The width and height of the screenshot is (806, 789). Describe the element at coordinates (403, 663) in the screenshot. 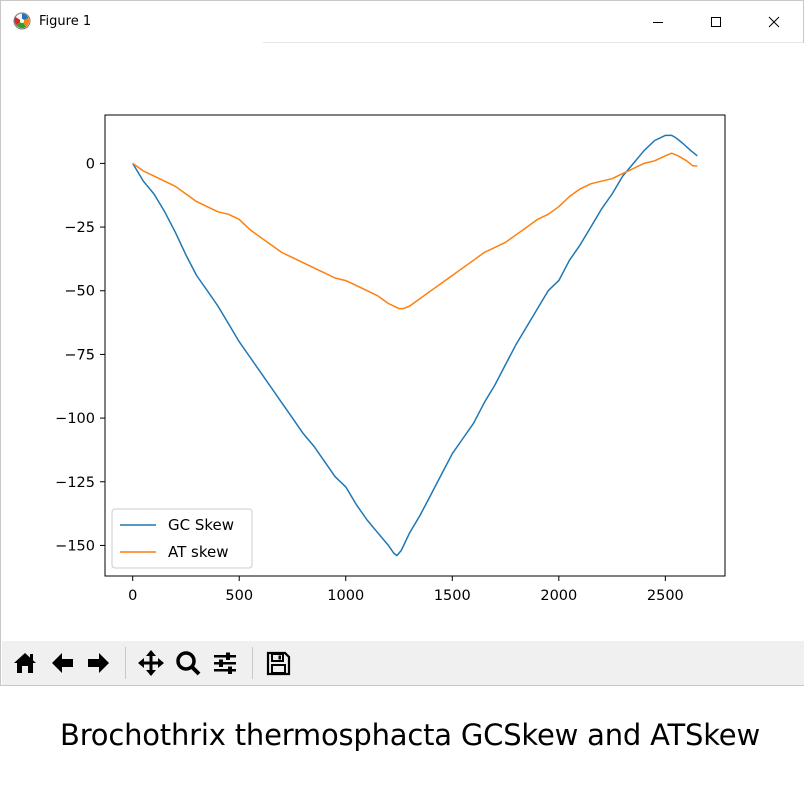

I see `navigation-toolbar` at that location.